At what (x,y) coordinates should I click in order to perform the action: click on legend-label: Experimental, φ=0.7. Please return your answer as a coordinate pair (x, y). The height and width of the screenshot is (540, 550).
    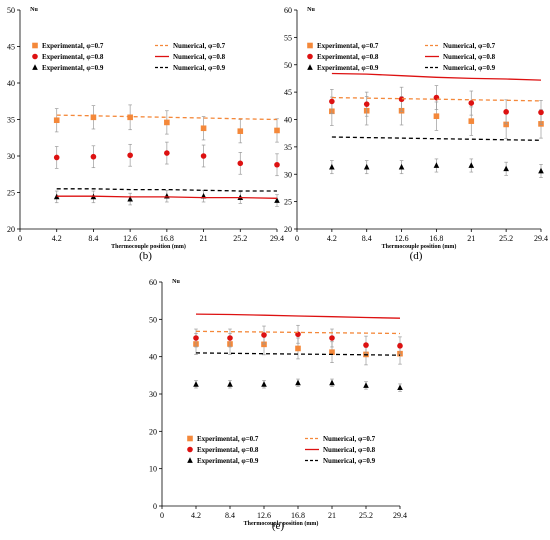
    Looking at the image, I should click on (73, 46).